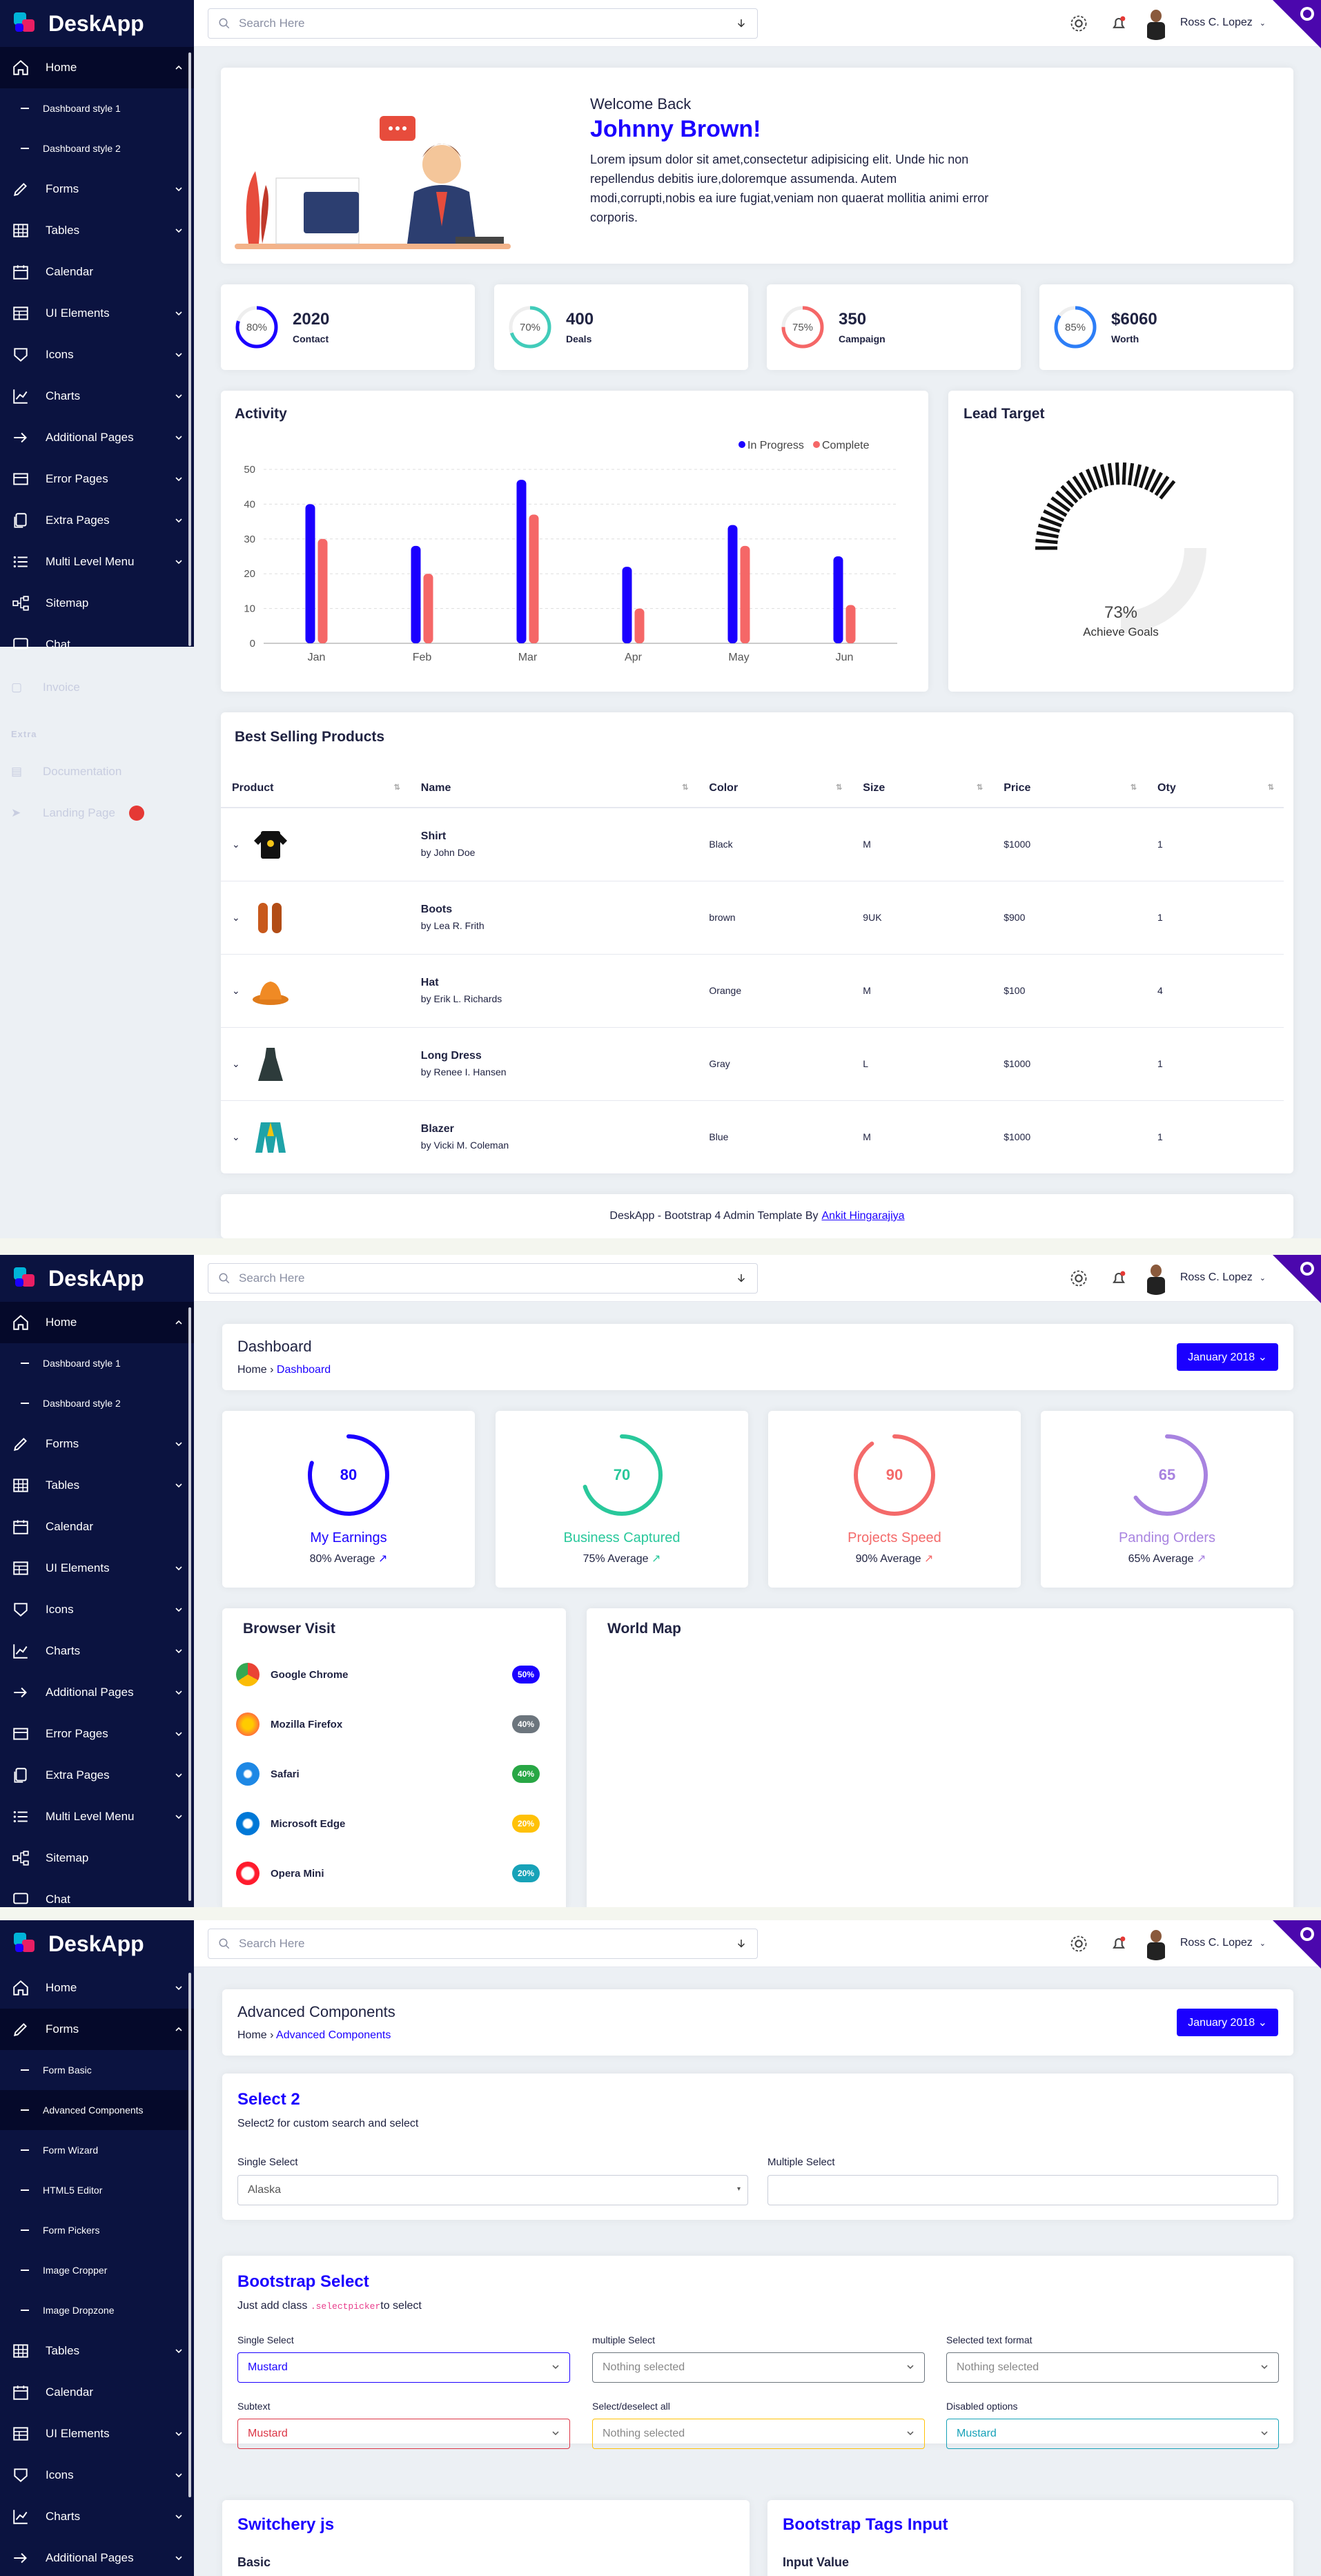 This screenshot has height=2576, width=1321. What do you see at coordinates (394, 1873) in the screenshot?
I see `browser-row: Opera Mini 20%` at bounding box center [394, 1873].